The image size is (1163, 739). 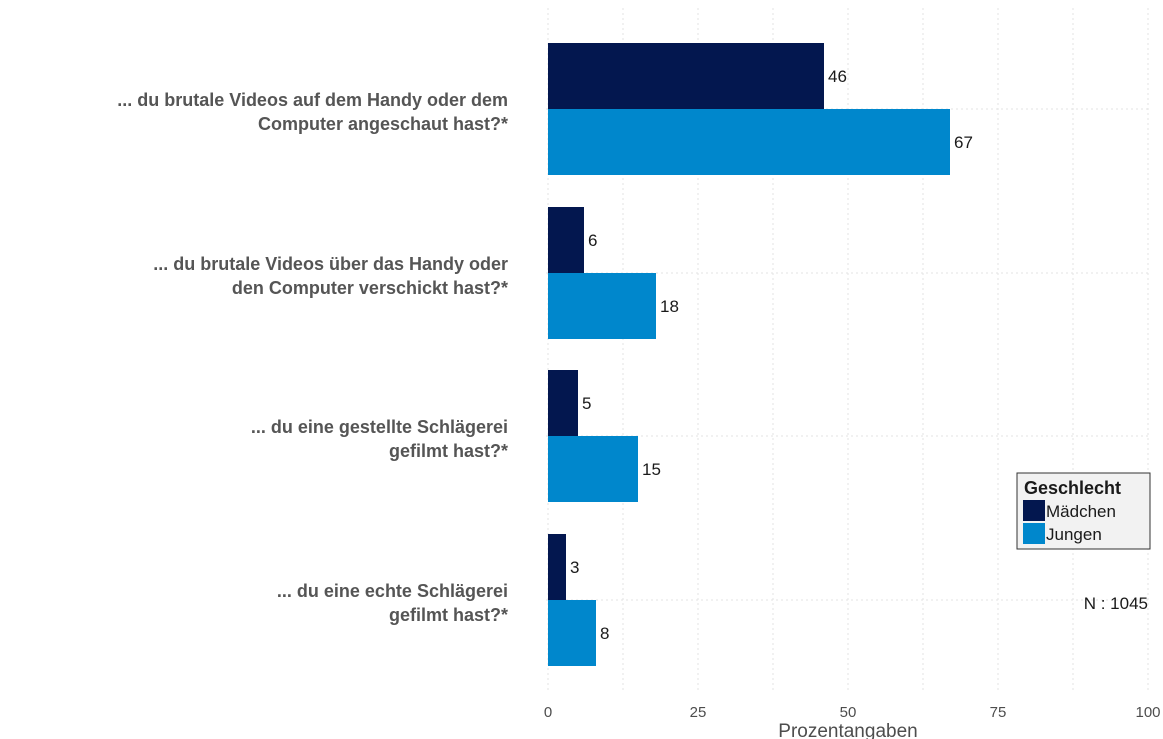 What do you see at coordinates (848, 712) in the screenshot?
I see `x-tick-label: 50` at bounding box center [848, 712].